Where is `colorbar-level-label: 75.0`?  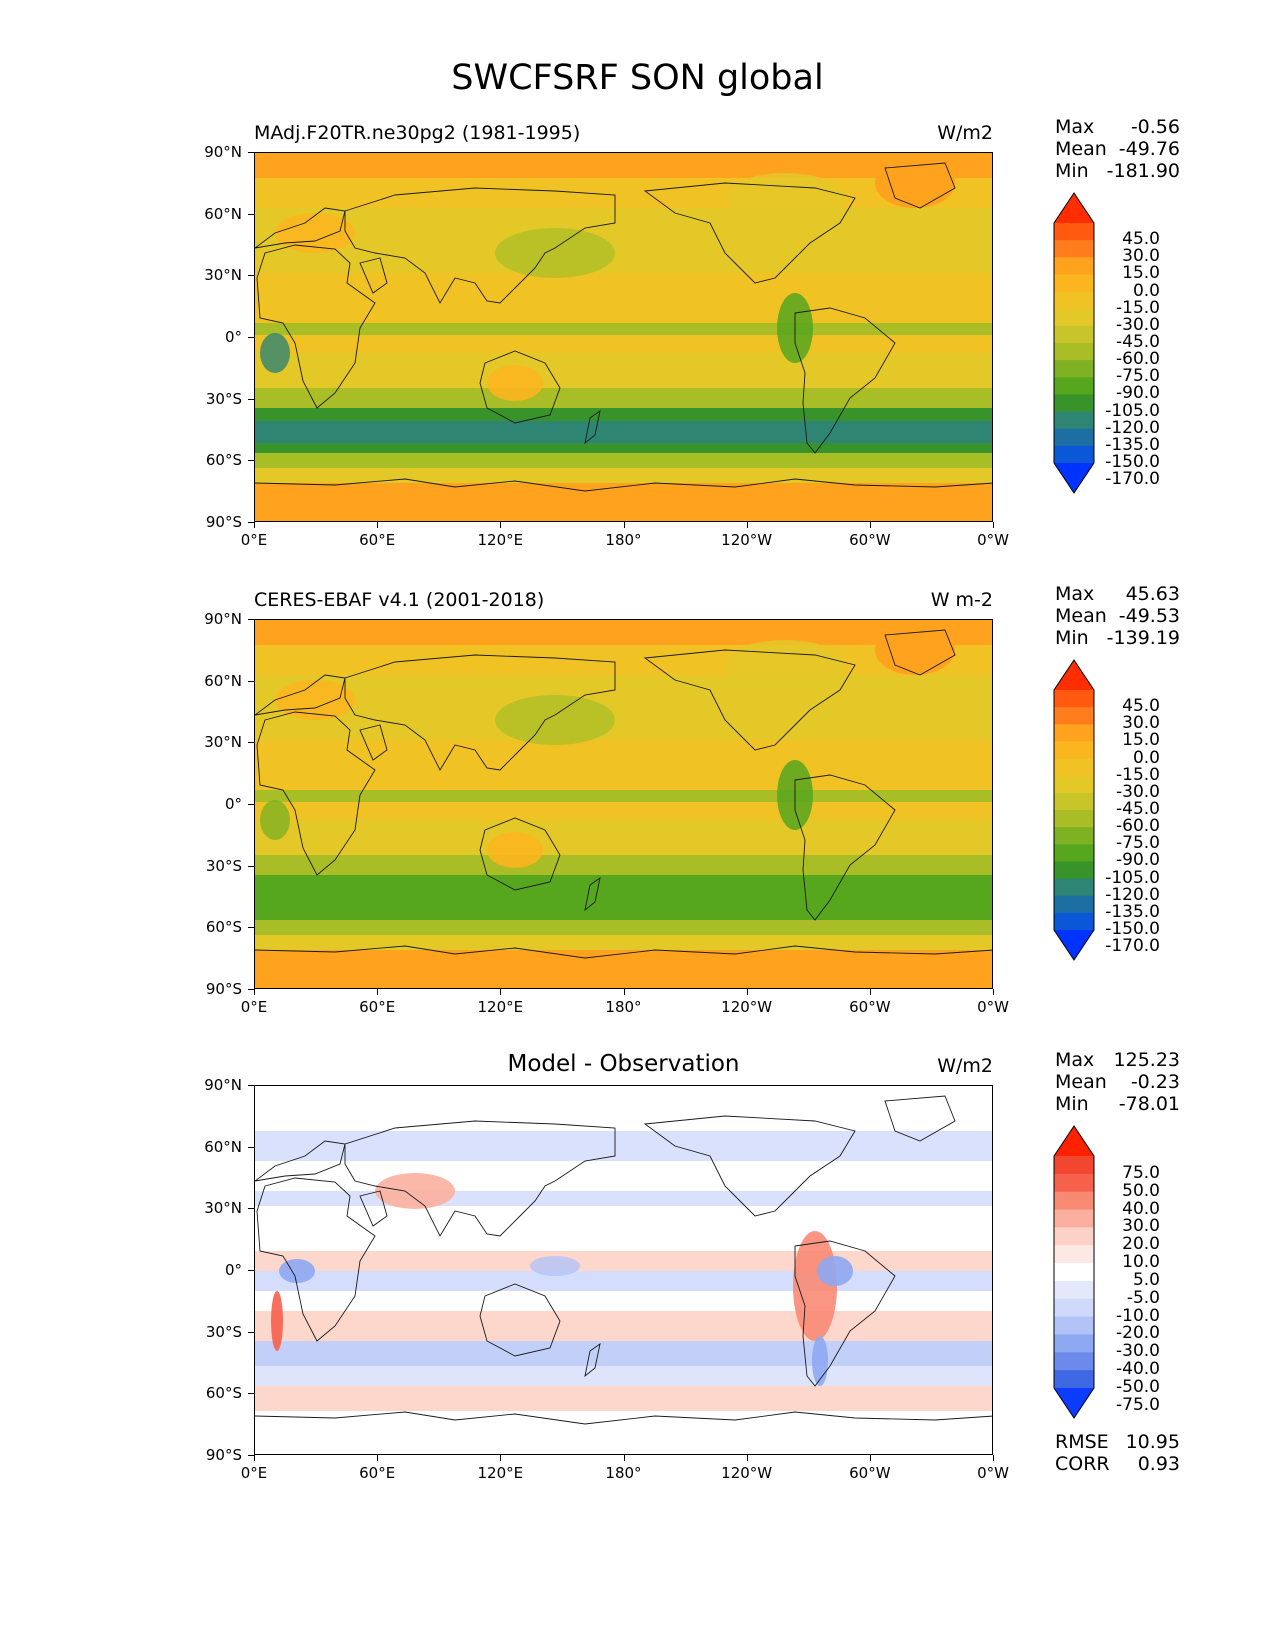
colorbar-level-label: 75.0 is located at coordinates (1141, 1172).